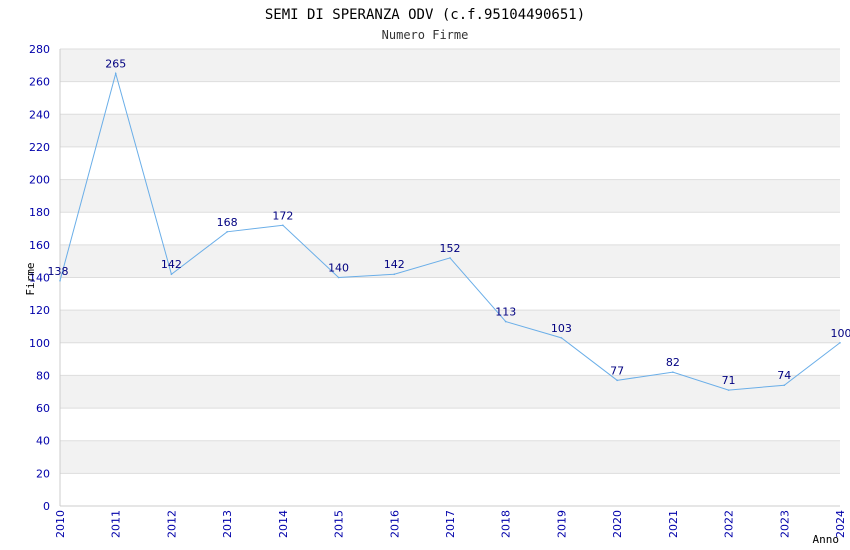  Describe the element at coordinates (283, 524) in the screenshot. I see `x-tick-label: 2014` at that location.